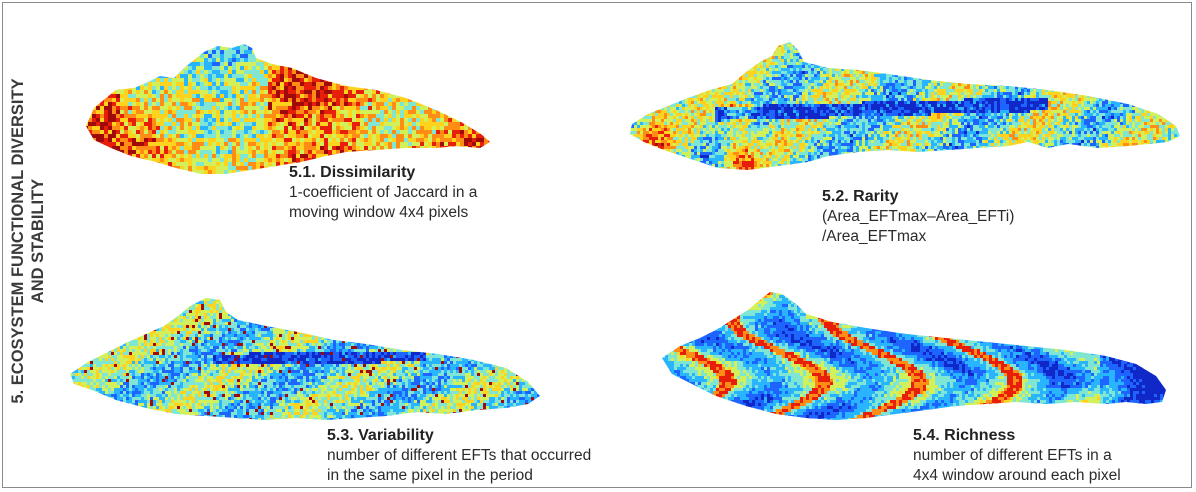  I want to click on panel-desc-line2: 4x4 window around each pixel, so click(1017, 476).